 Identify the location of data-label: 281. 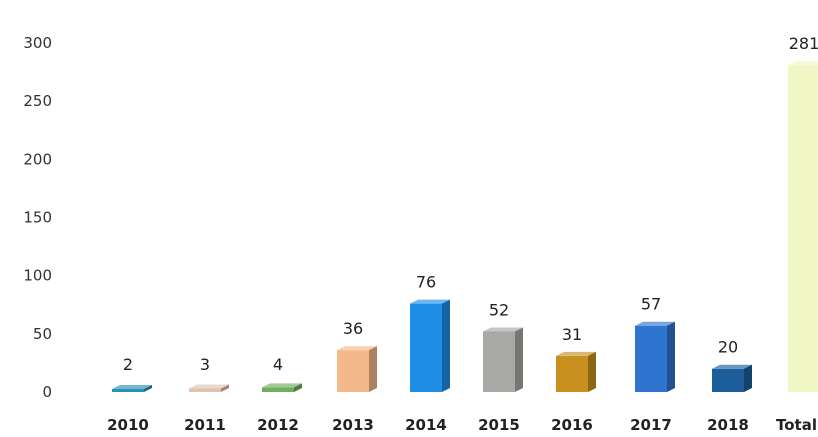
(803, 43).